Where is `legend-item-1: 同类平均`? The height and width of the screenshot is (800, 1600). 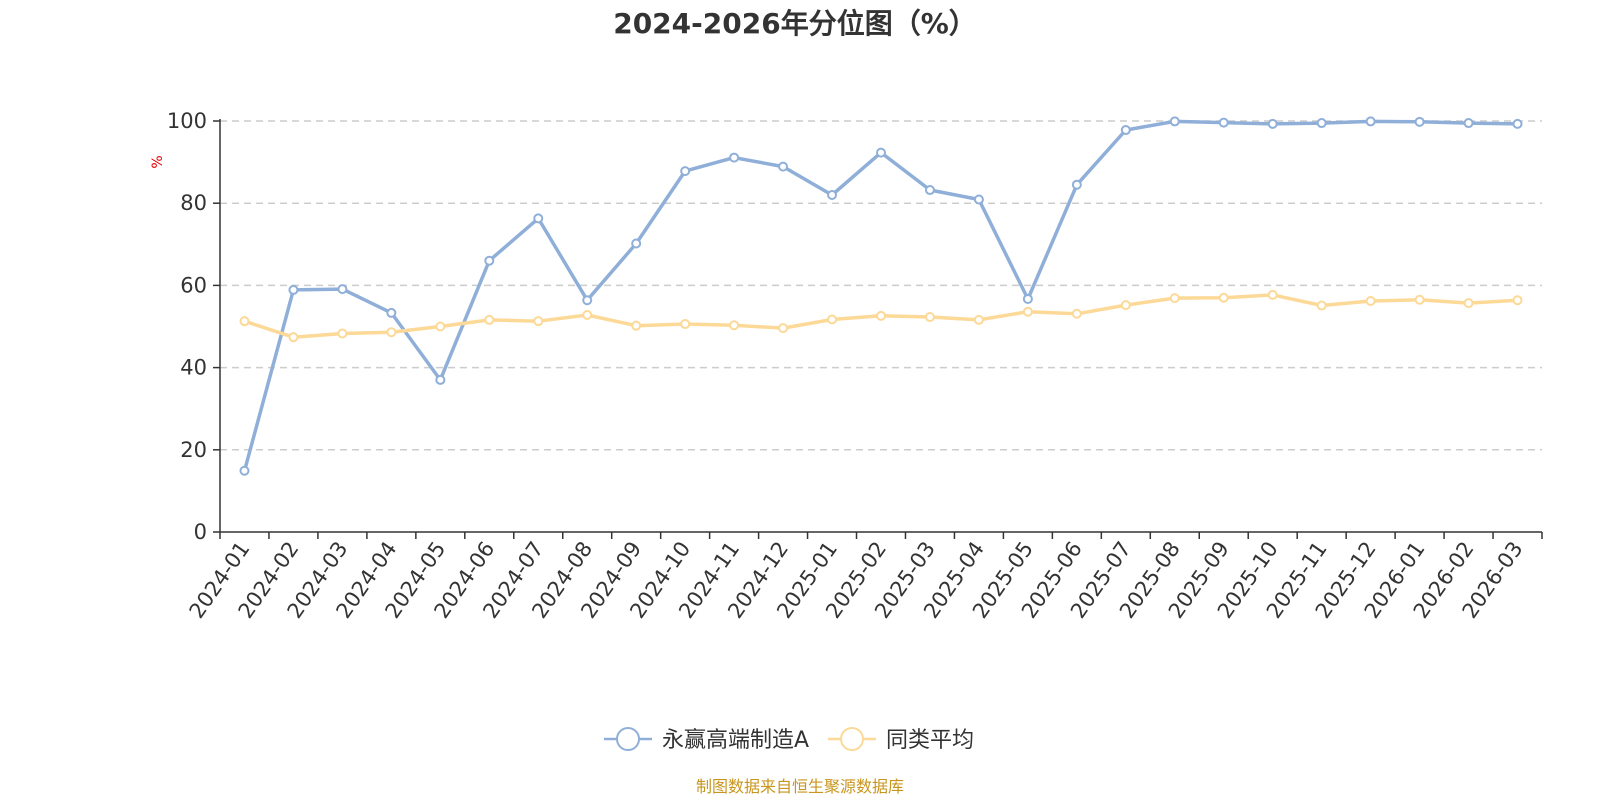 legend-item-1: 同类平均 is located at coordinates (901, 740).